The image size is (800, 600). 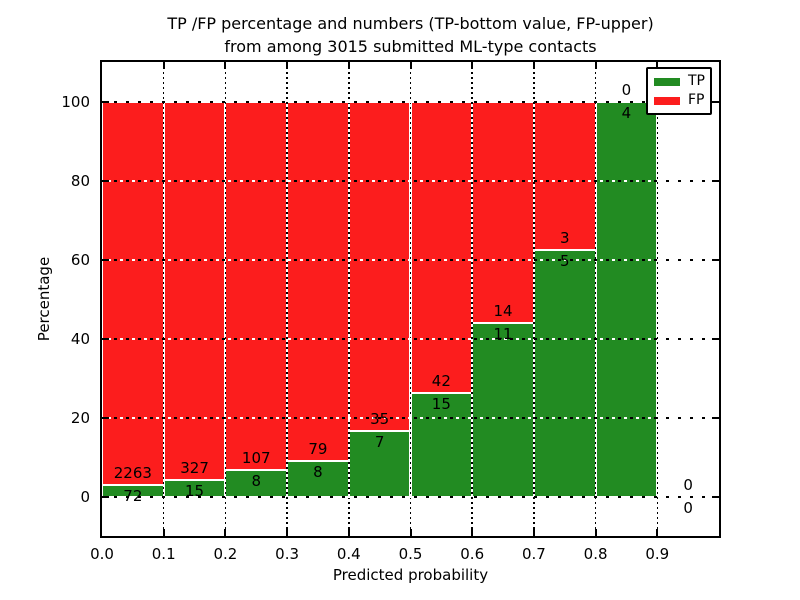 What do you see at coordinates (75, 102) in the screenshot?
I see `y-tick-label: 100` at bounding box center [75, 102].